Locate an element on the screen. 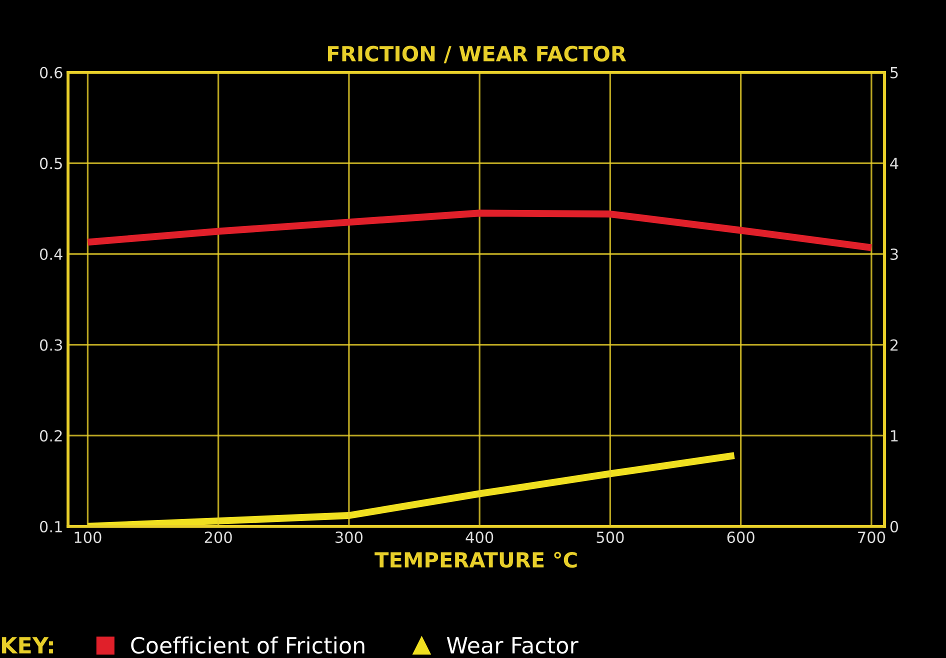 The image size is (946, 658). y2-tick-label: 3 is located at coordinates (894, 254).